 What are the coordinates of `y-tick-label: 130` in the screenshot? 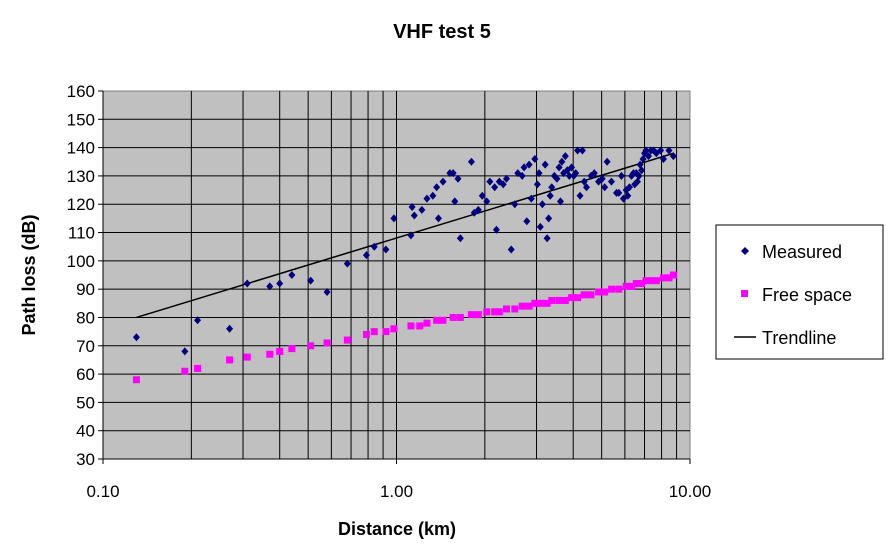 It's located at (81, 176).